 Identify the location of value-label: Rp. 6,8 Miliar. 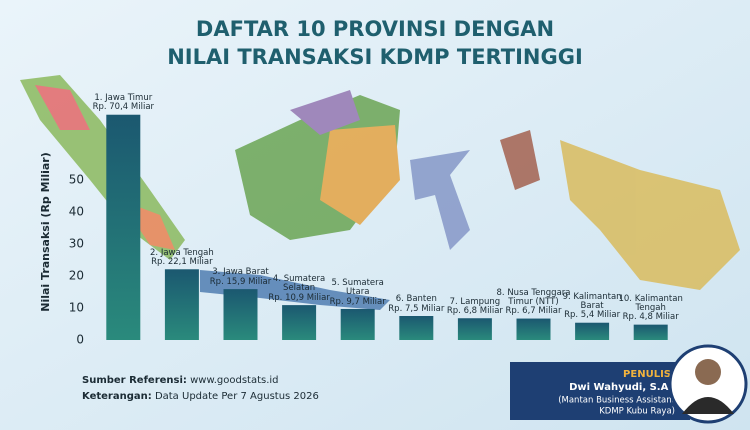
(474, 310).